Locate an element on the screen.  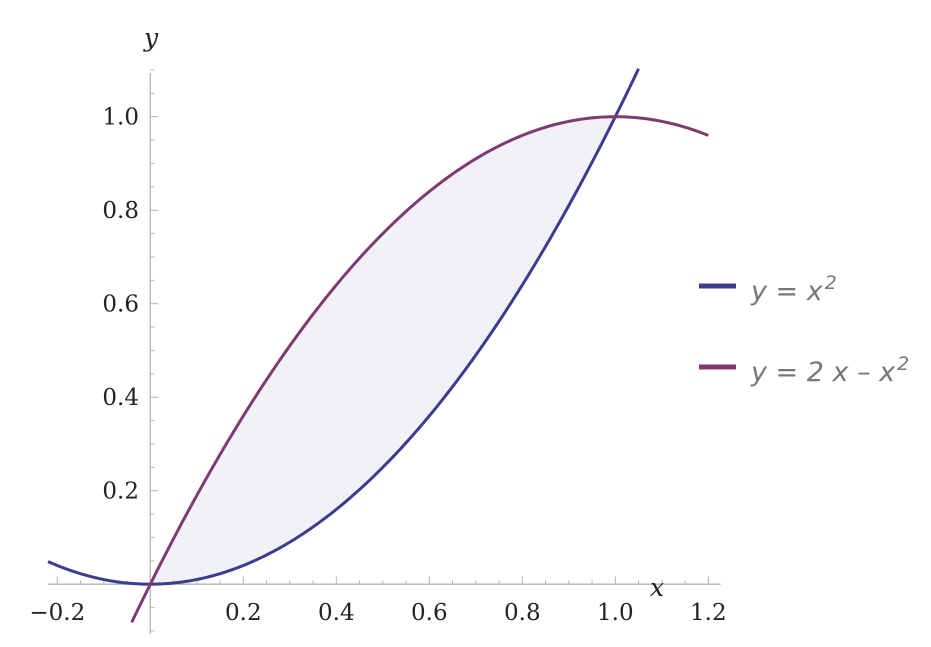
y-tick-label: 1.0 is located at coordinates (120, 118).